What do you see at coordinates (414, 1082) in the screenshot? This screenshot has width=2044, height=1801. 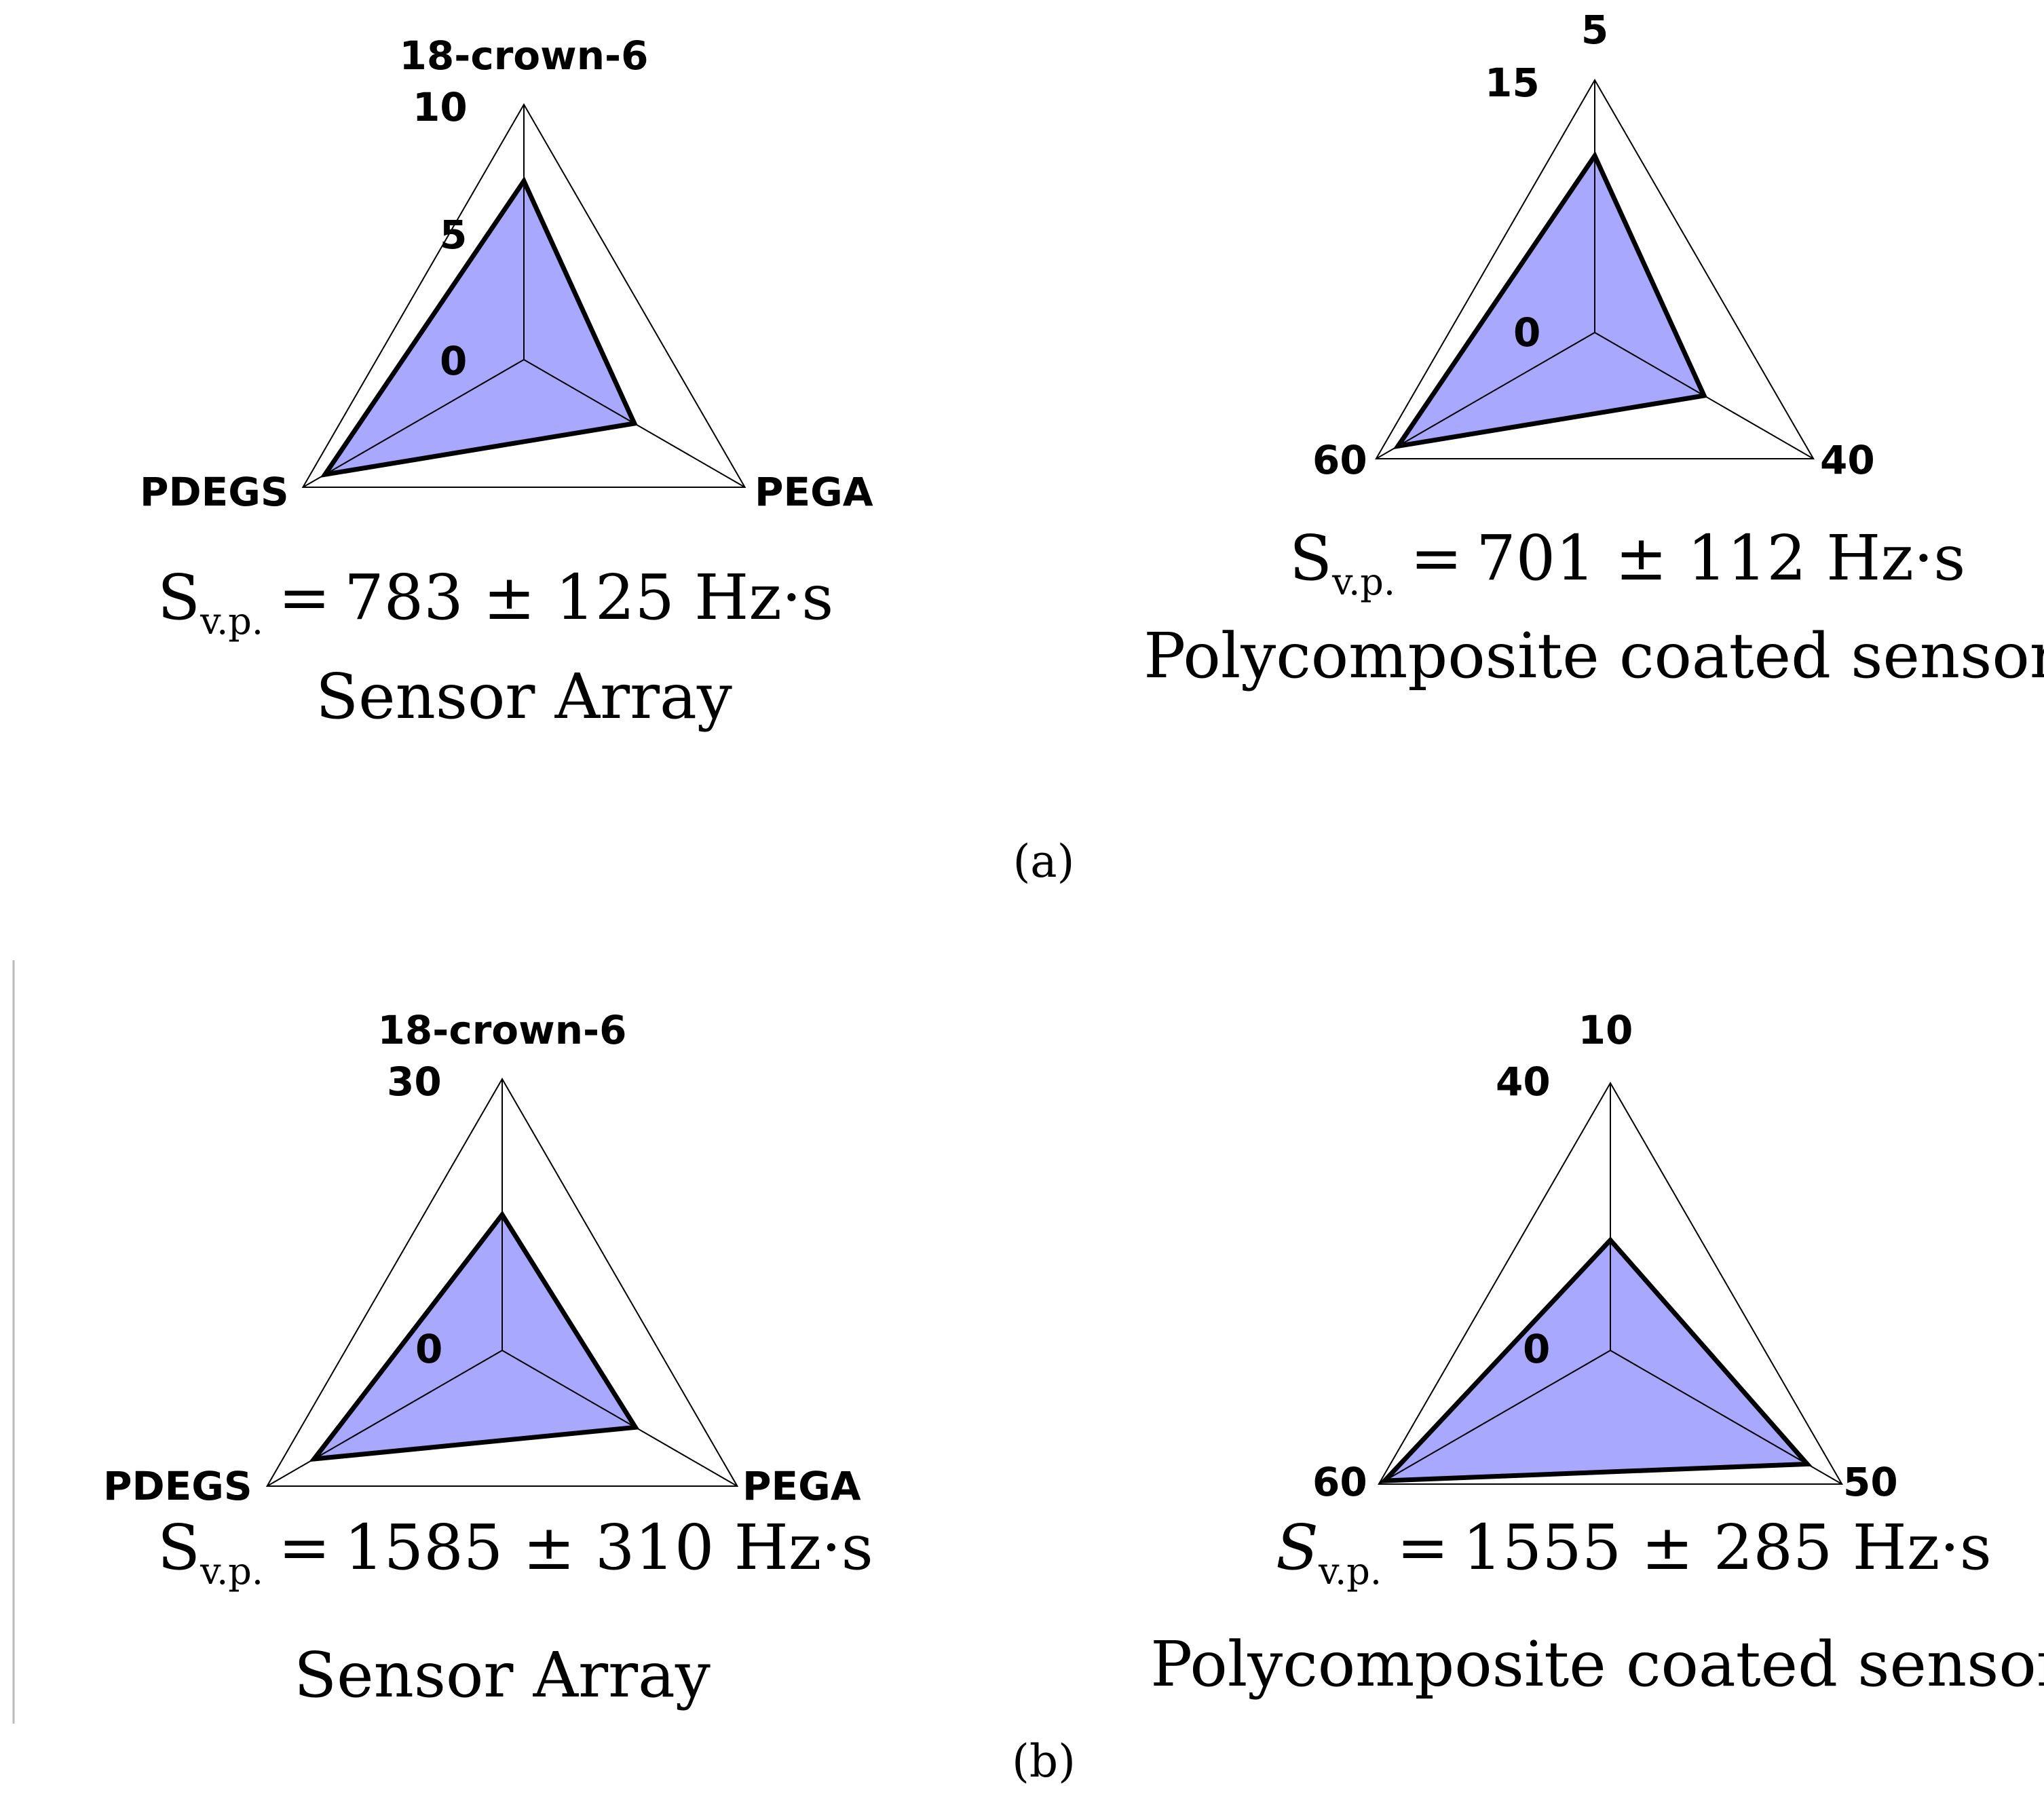 I see `tick-label: 30` at bounding box center [414, 1082].